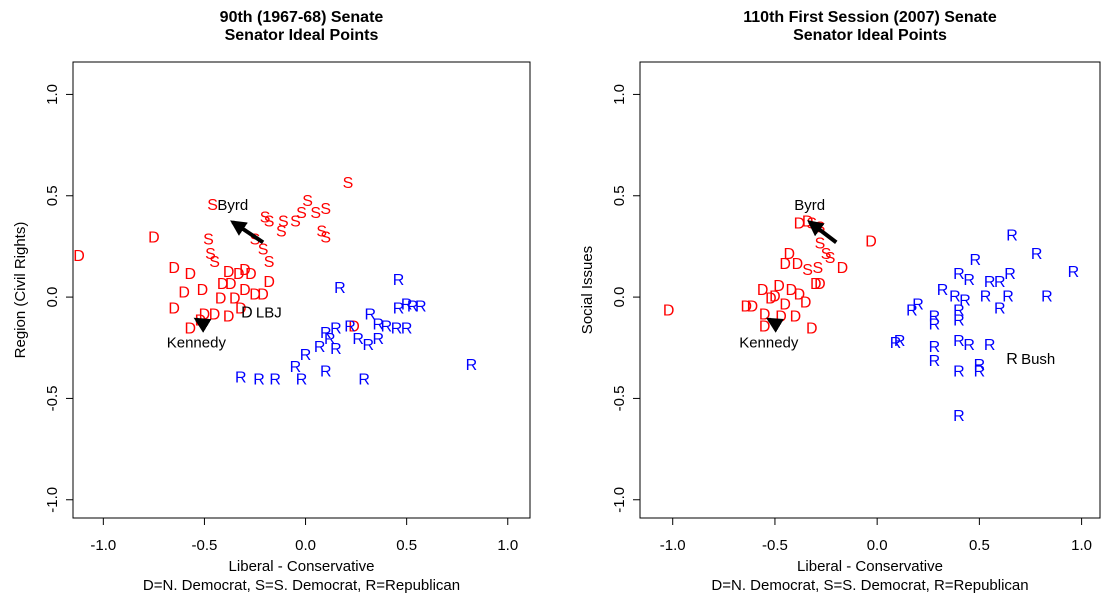  What do you see at coordinates (619, 398) in the screenshot?
I see `y-tick-label: -0.5` at bounding box center [619, 398].